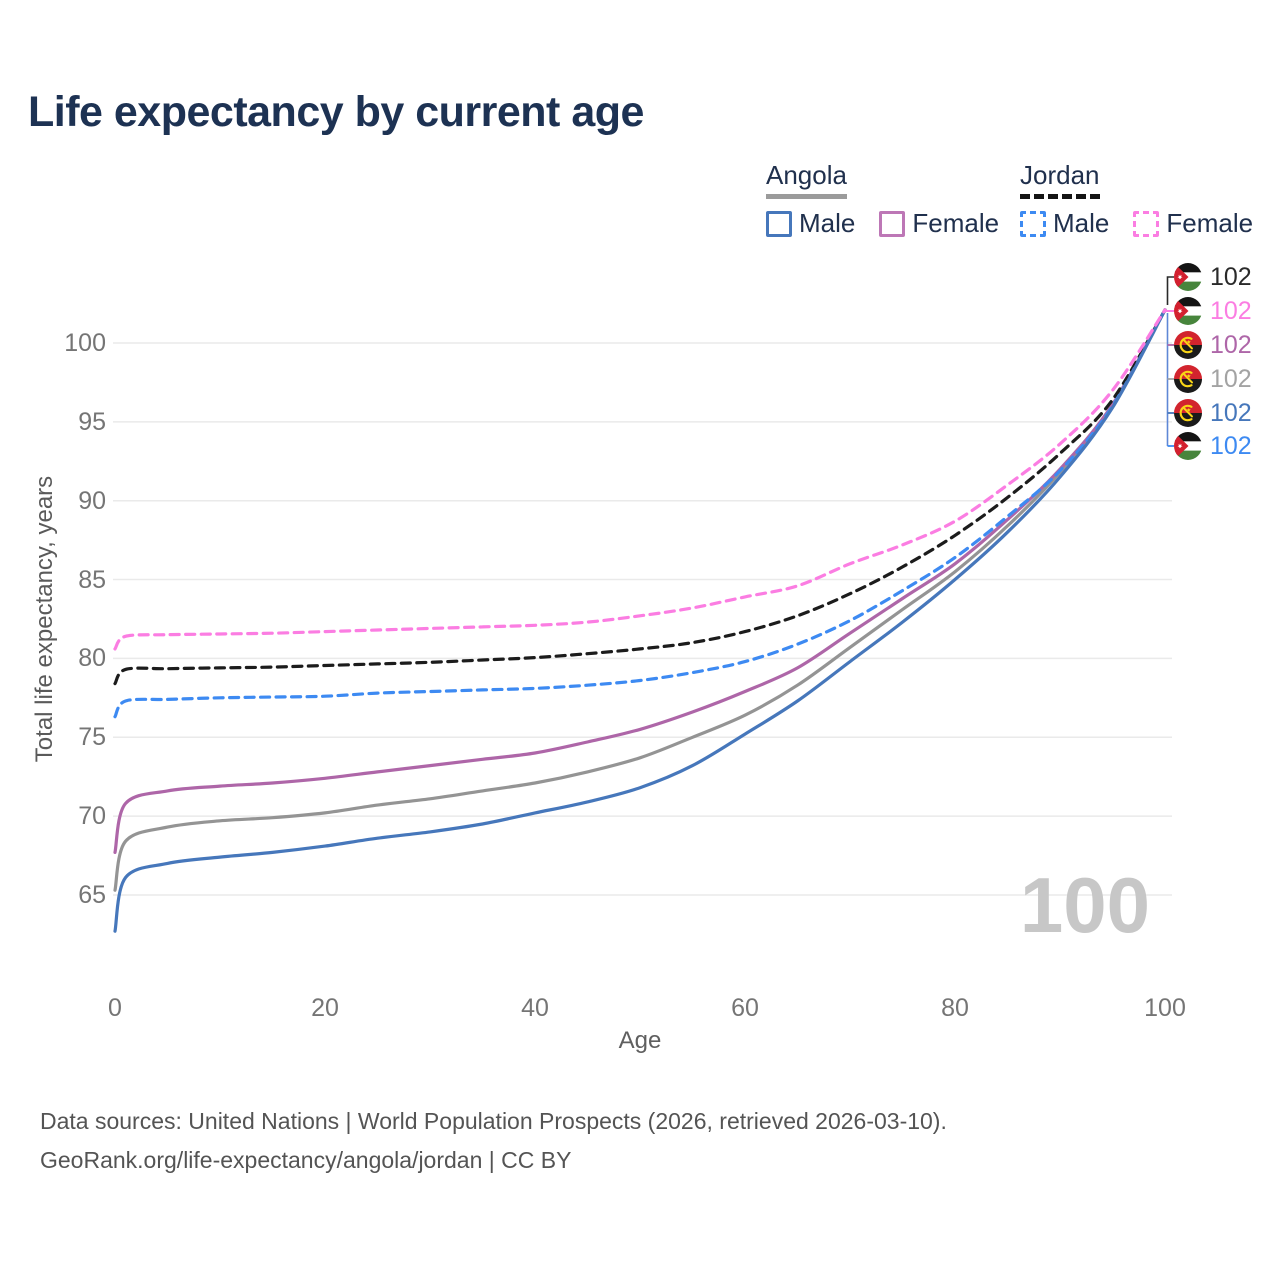  What do you see at coordinates (955, 1008) in the screenshot?
I see `x-tick-label-80: 80` at bounding box center [955, 1008].